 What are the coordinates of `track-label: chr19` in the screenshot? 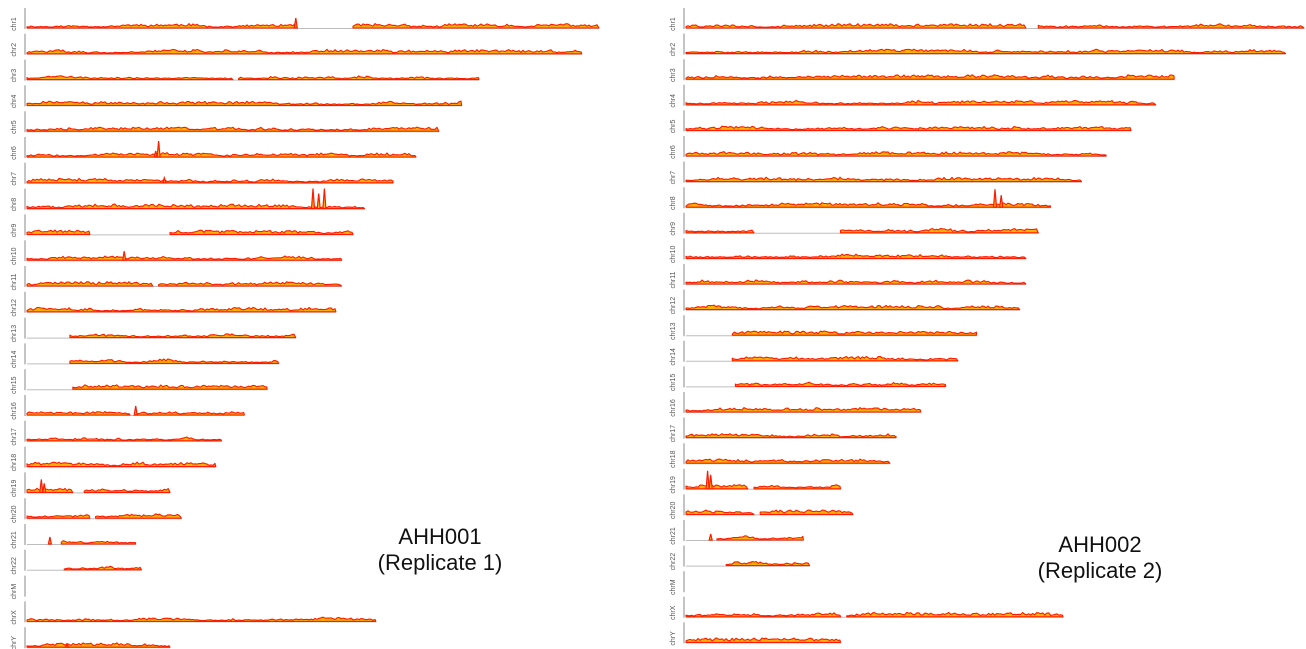 It's located at (673, 485).